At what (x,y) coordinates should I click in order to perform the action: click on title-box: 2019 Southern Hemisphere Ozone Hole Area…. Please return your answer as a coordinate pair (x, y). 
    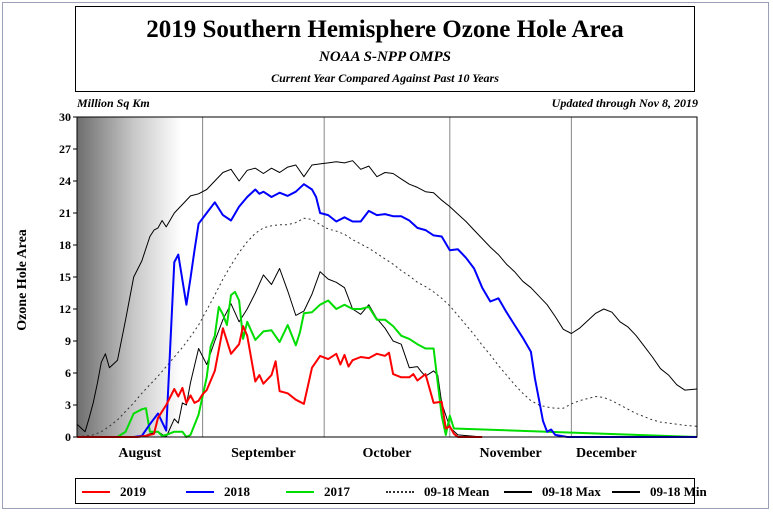
    Looking at the image, I should click on (385, 49).